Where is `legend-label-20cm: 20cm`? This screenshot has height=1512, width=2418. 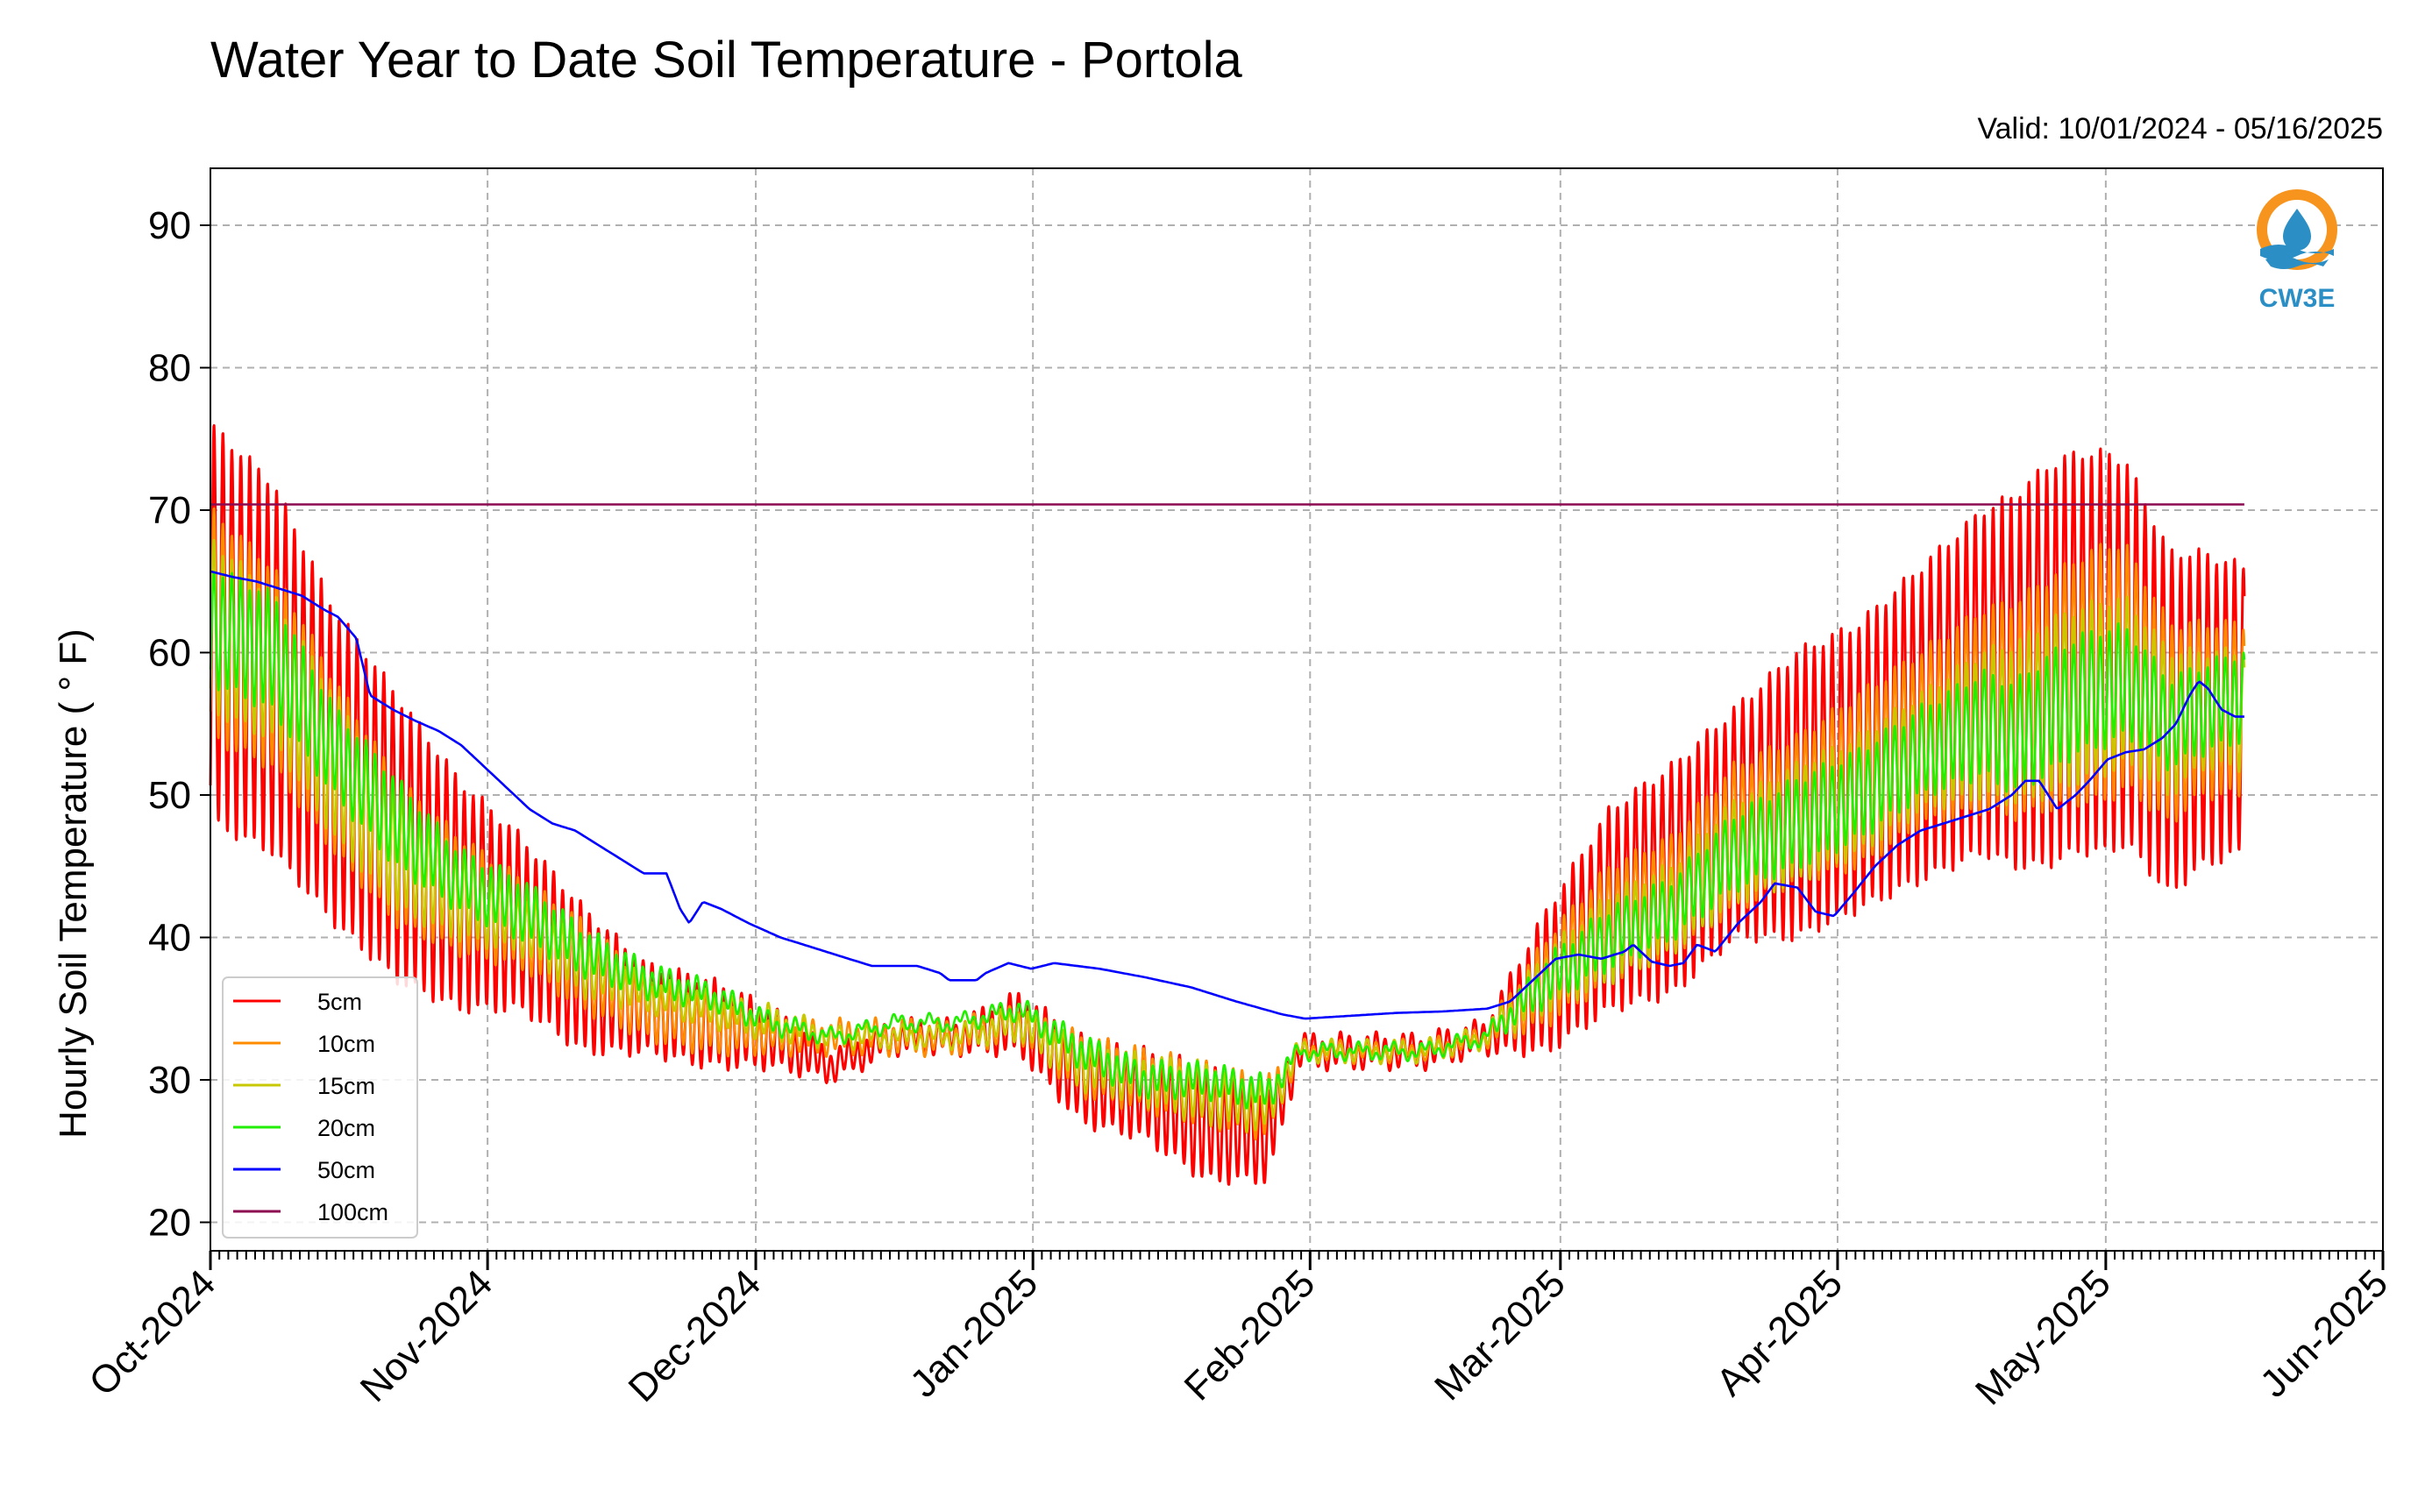 legend-label-20cm: 20cm is located at coordinates (346, 1128).